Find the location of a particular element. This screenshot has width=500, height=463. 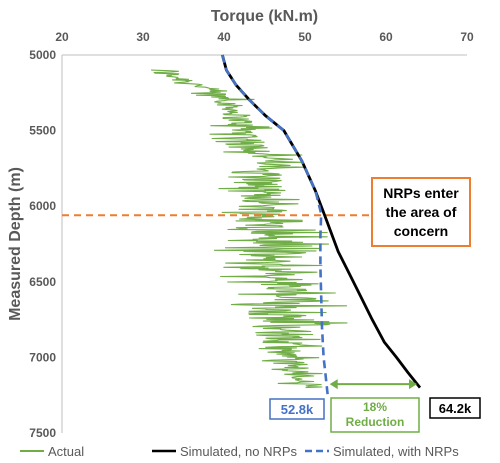

x-tick-label: 20 is located at coordinates (62, 37).